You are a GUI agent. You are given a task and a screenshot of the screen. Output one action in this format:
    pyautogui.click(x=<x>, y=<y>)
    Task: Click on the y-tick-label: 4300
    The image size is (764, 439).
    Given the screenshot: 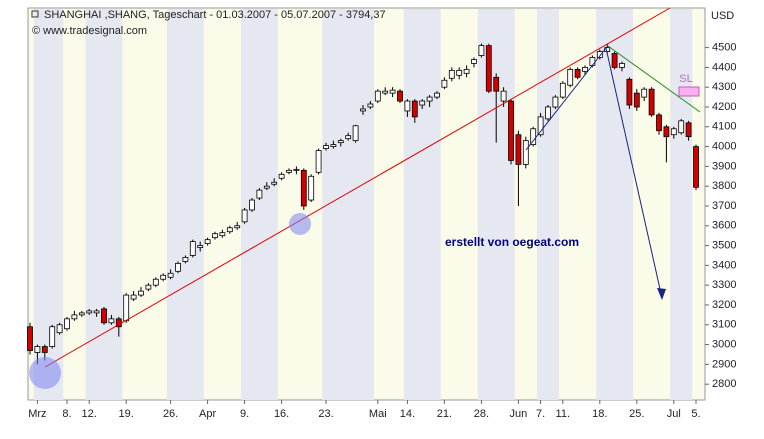 What is the action you would take?
    pyautogui.click(x=724, y=87)
    